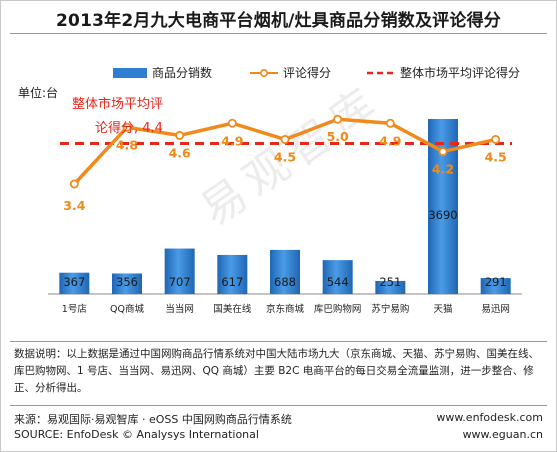 This screenshot has height=452, width=557. I want to click on score-label-6: 4.9, so click(390, 140).